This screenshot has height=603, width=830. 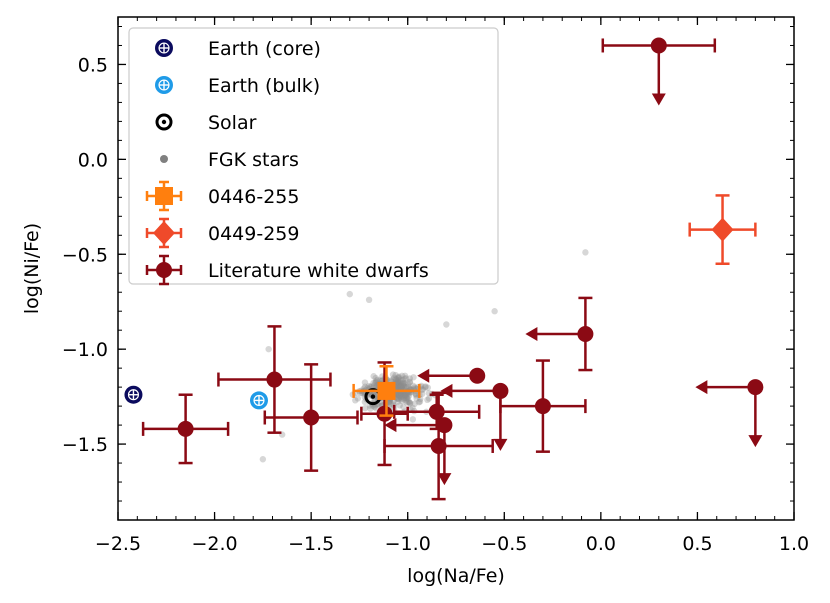 I want to click on solar-ring, so click(x=164, y=122).